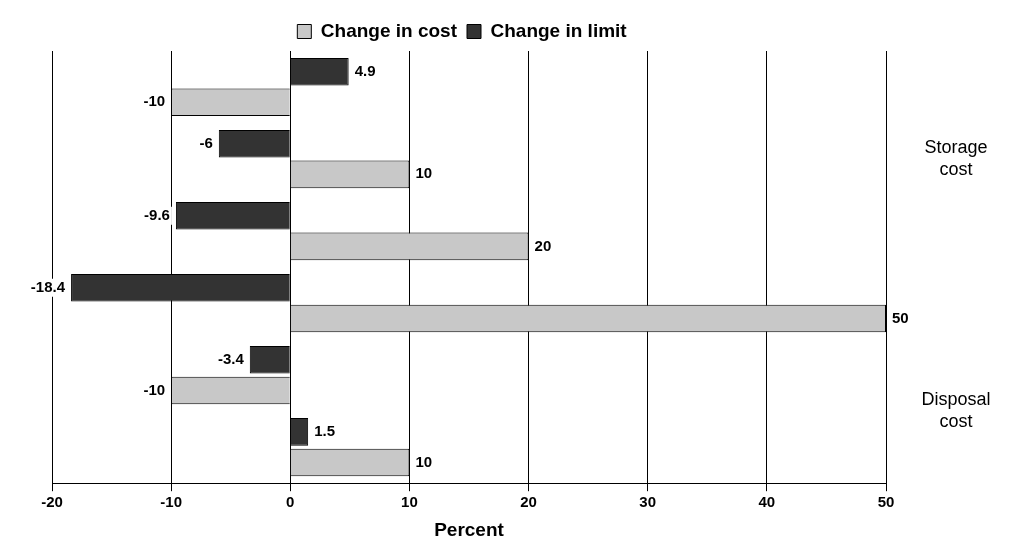 This screenshot has width=1026, height=556. What do you see at coordinates (365, 70) in the screenshot?
I see `data-label: 4.9` at bounding box center [365, 70].